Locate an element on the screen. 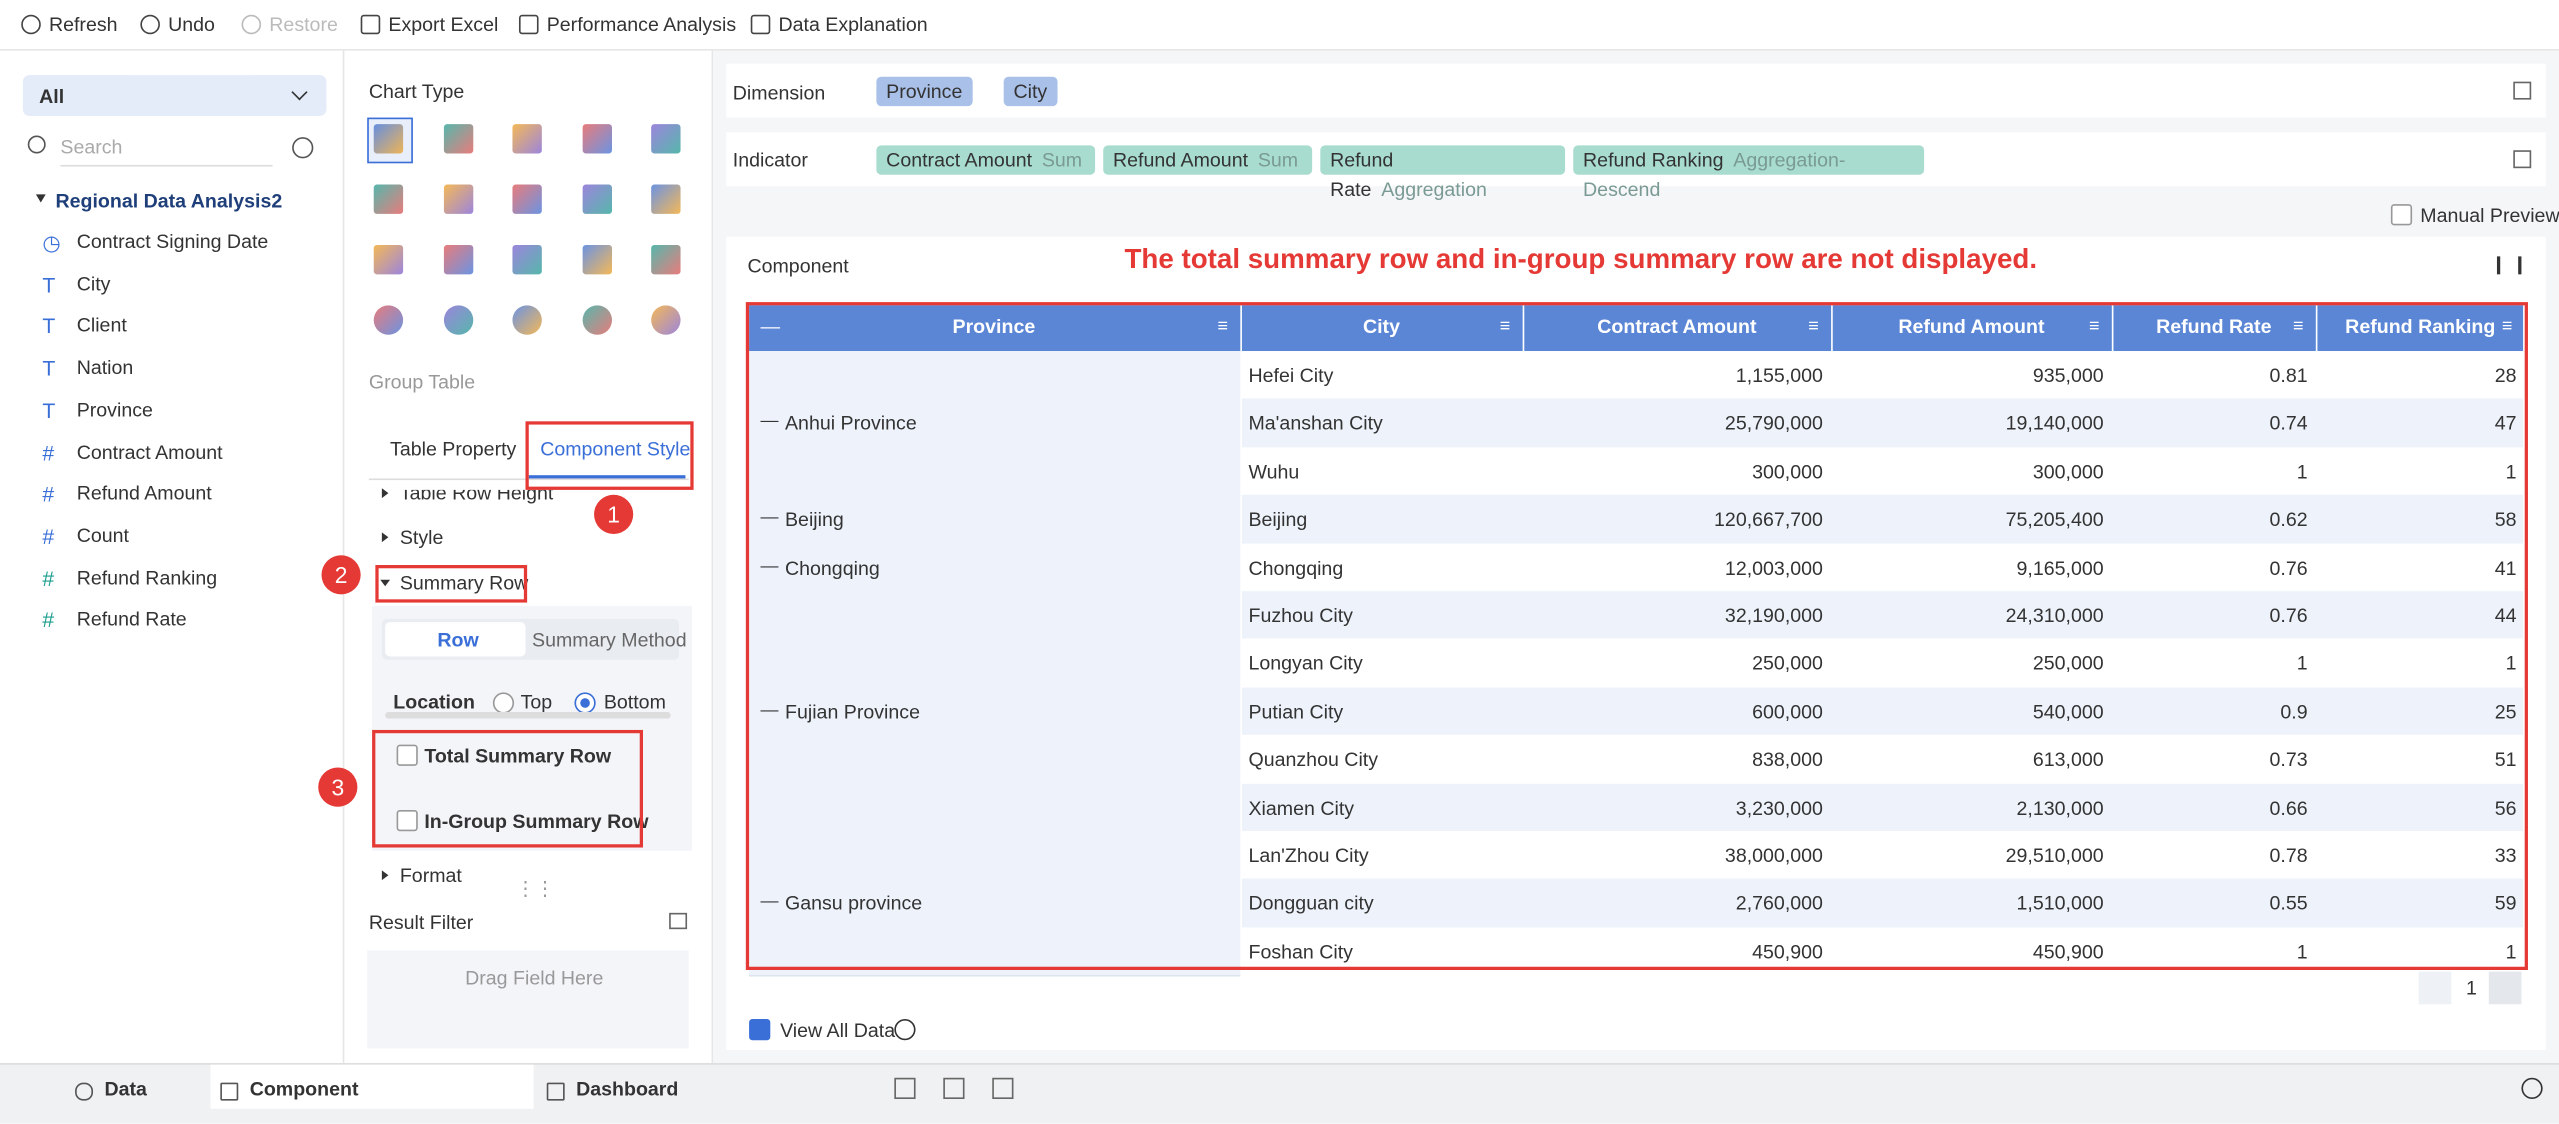 The height and width of the screenshot is (1124, 2559). indicator-chip: Refund Amount Sum is located at coordinates (1208, 160).